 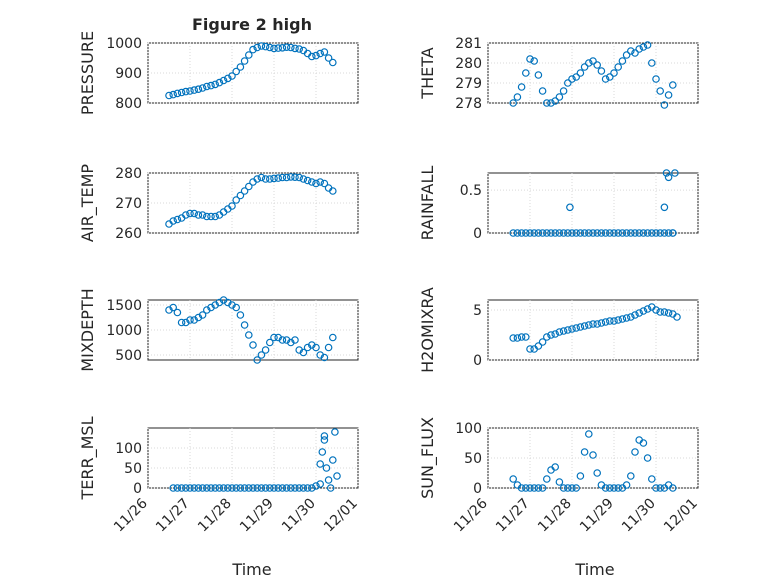 I want to click on x-axis-title-right: Time, so click(x=594, y=569).